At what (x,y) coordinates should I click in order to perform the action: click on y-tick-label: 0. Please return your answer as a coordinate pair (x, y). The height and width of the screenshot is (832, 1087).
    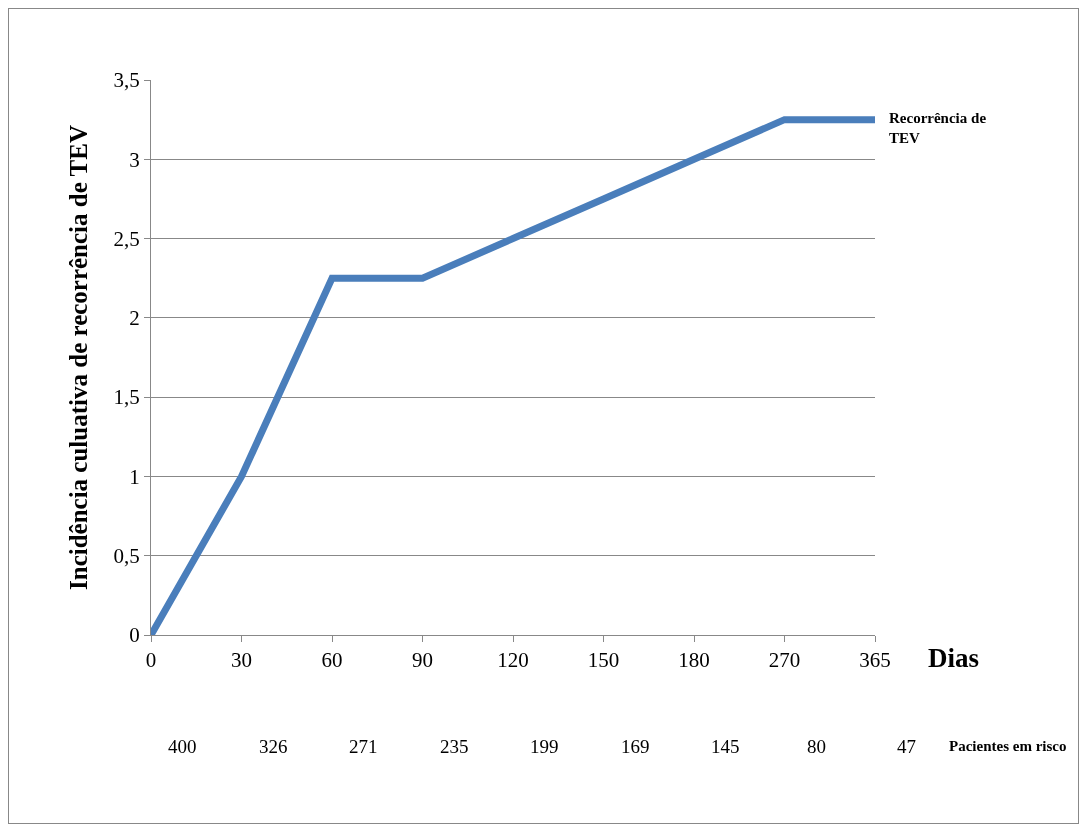
    Looking at the image, I should click on (134, 635).